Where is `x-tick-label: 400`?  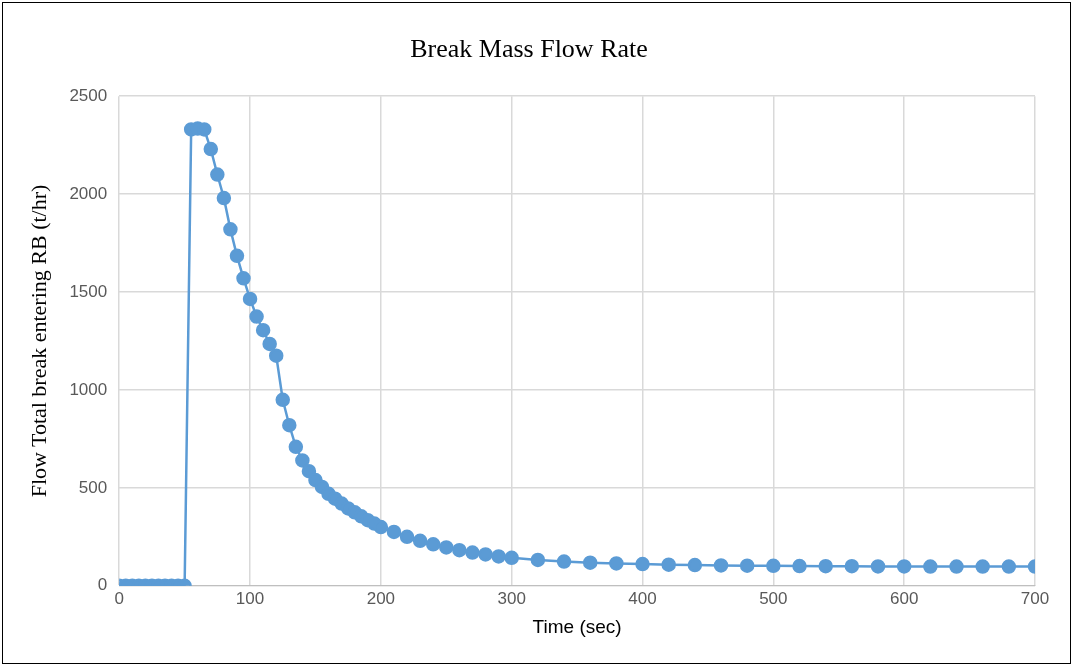 x-tick-label: 400 is located at coordinates (642, 598).